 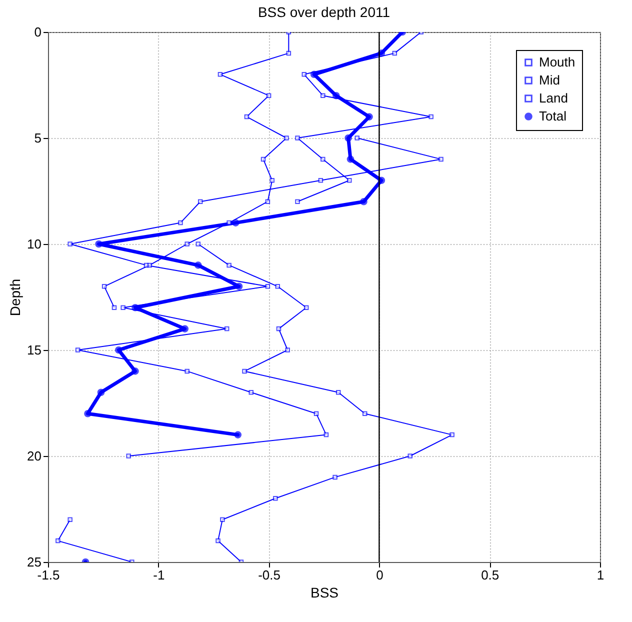 I want to click on y-tick-label: 5, so click(x=38, y=138).